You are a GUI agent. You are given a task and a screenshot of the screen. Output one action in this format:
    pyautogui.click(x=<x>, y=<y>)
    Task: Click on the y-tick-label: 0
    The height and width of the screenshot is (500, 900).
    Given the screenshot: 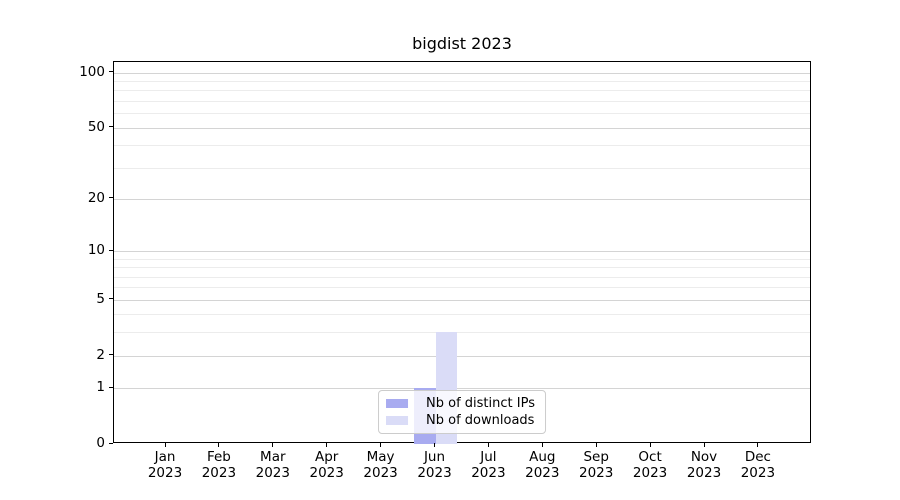 What is the action you would take?
    pyautogui.click(x=100, y=443)
    